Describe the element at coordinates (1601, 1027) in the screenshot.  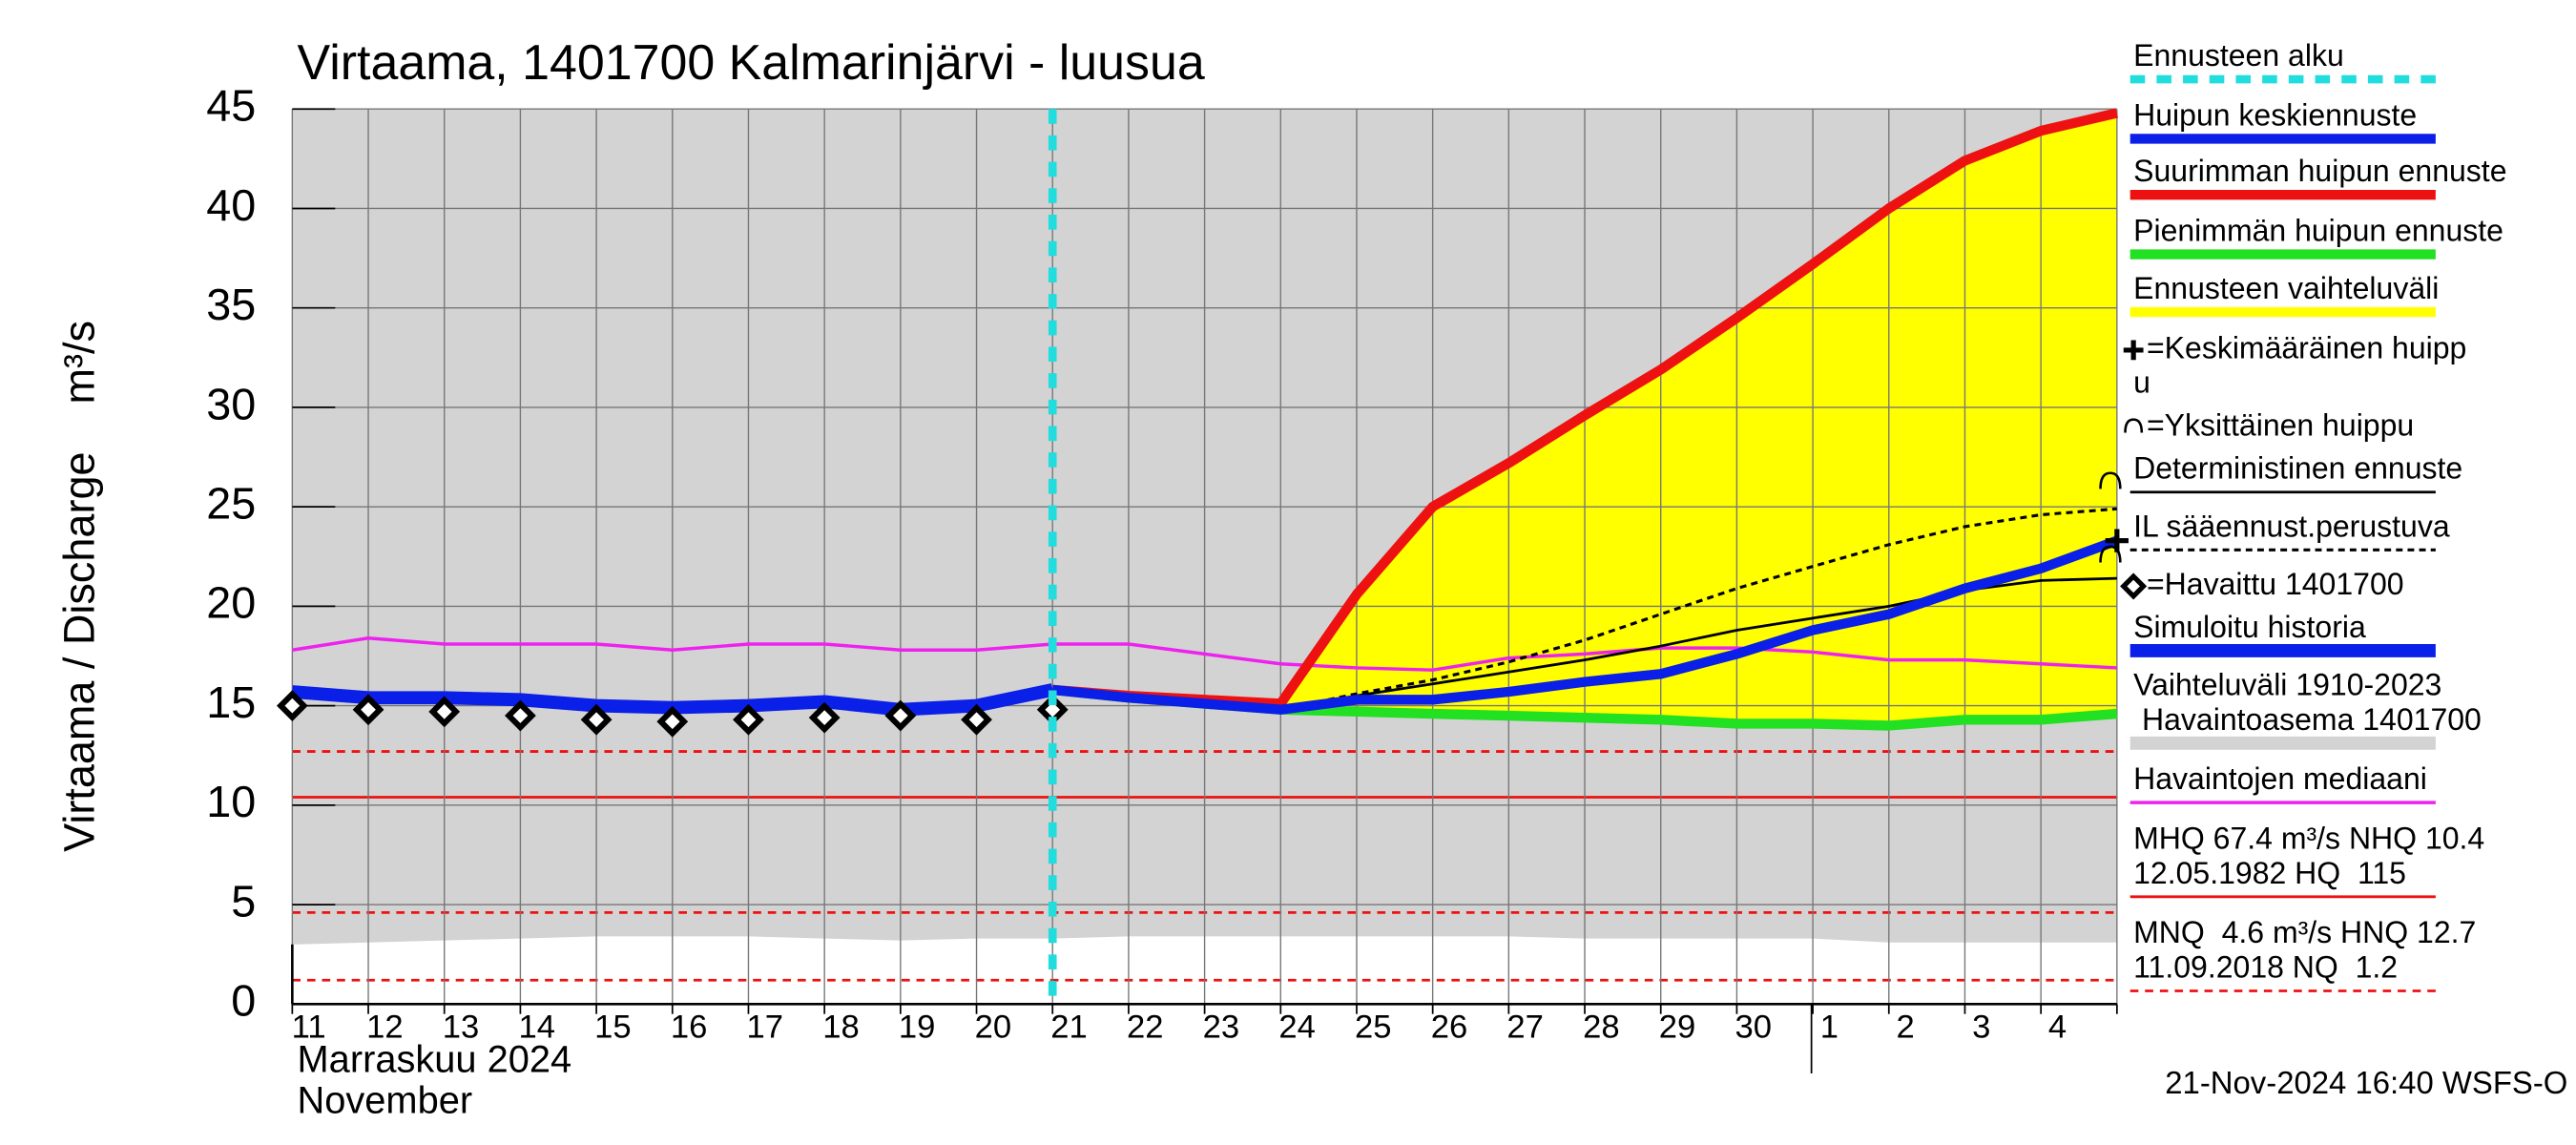
I see `x-tick-label: 28` at that location.